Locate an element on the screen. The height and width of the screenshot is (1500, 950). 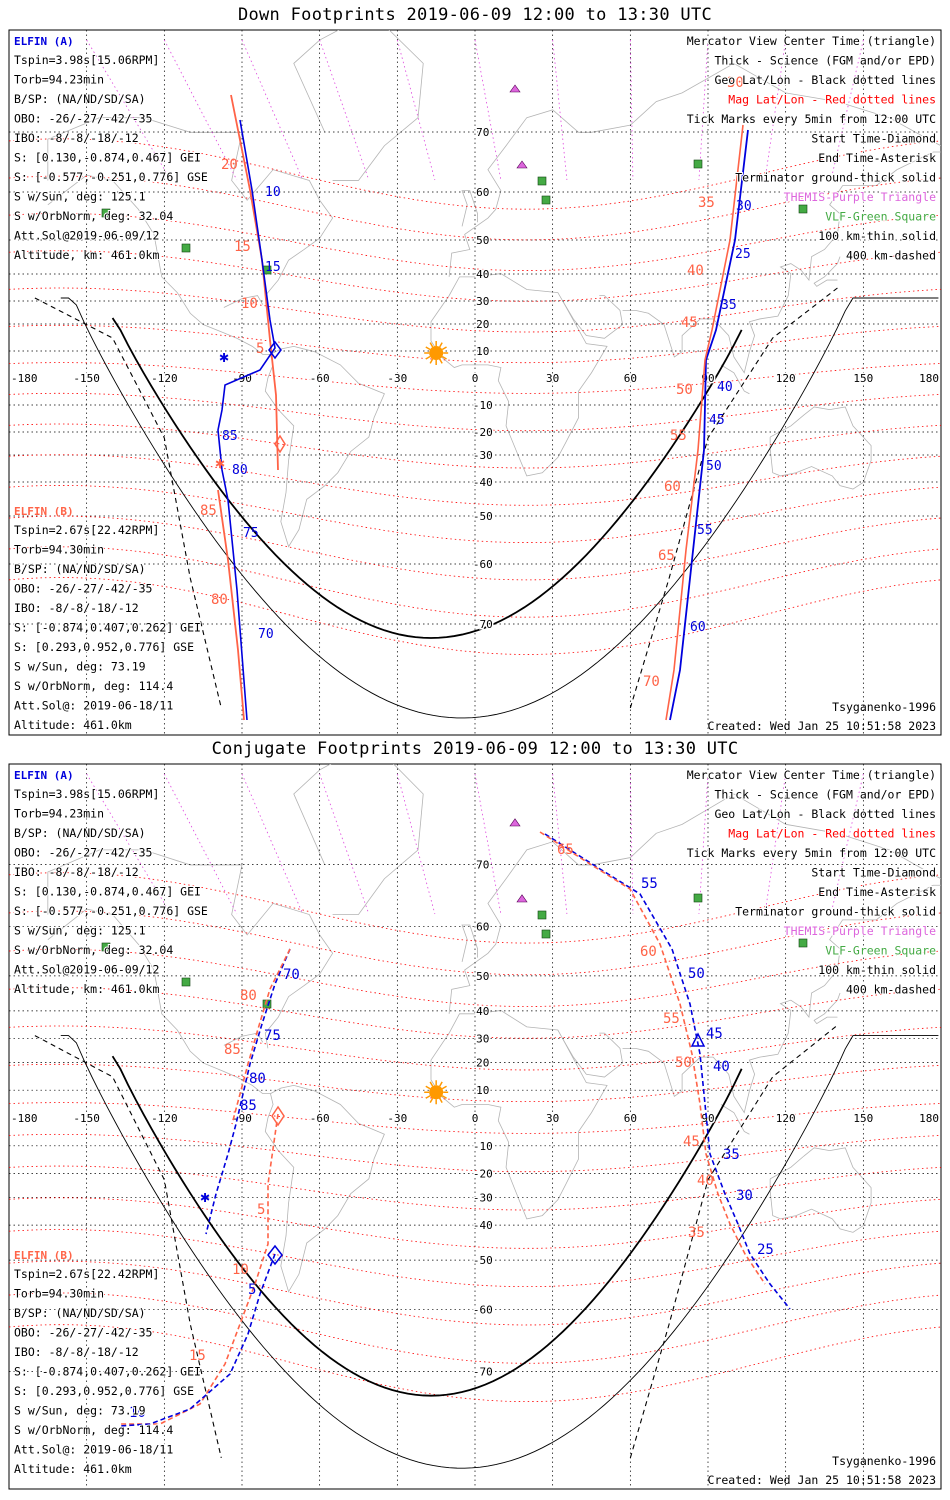
lat-tick-label: 50 is located at coordinates (482, 976).